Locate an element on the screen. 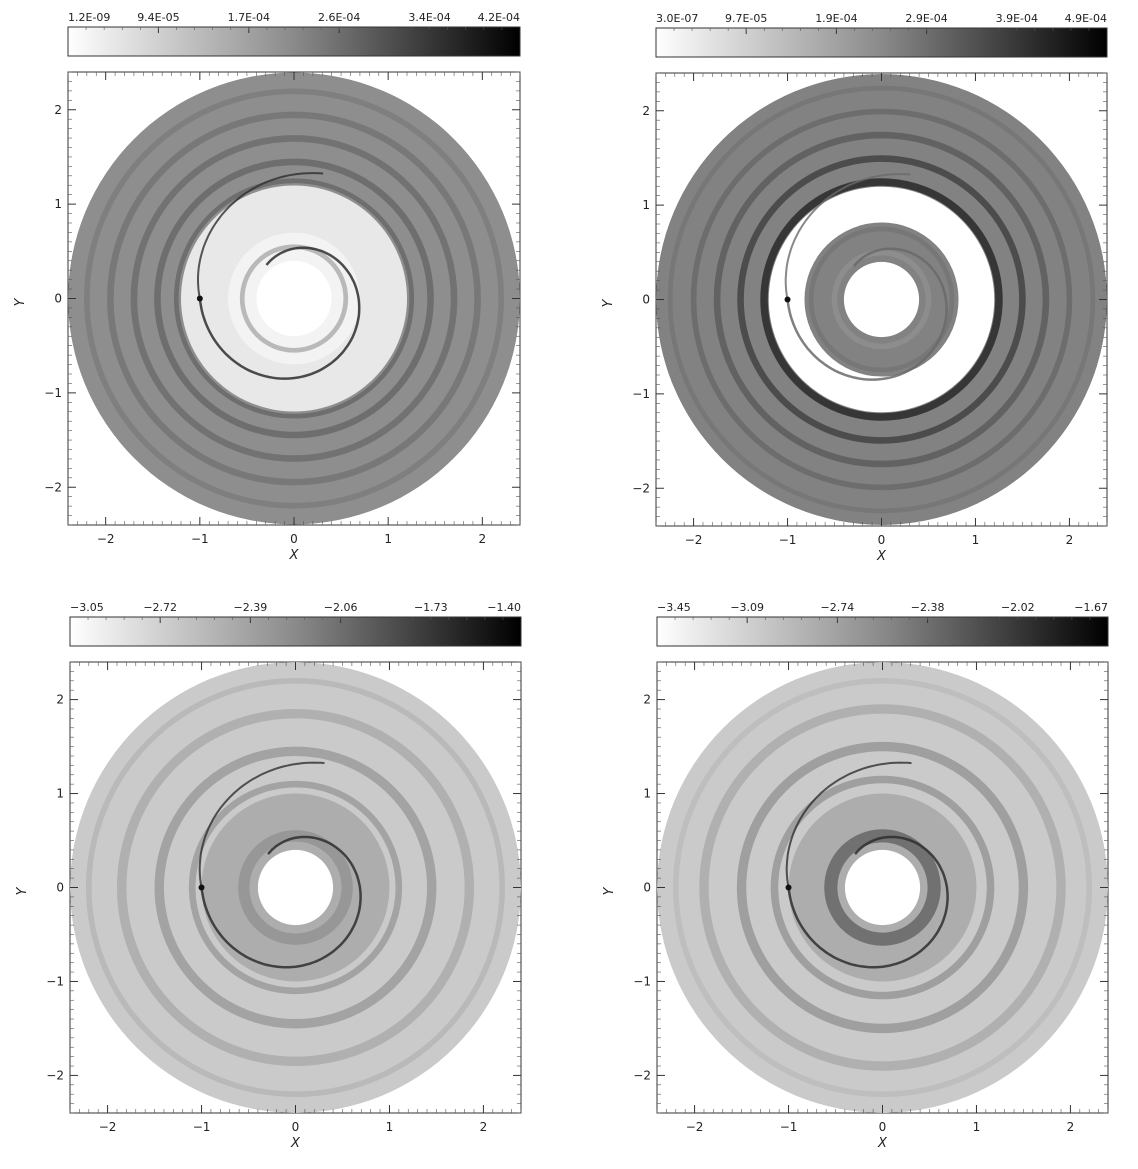 Image resolution: width=1138 pixels, height=1169 pixels. colorbar-tick-label: −2.38 is located at coordinates (928, 607).